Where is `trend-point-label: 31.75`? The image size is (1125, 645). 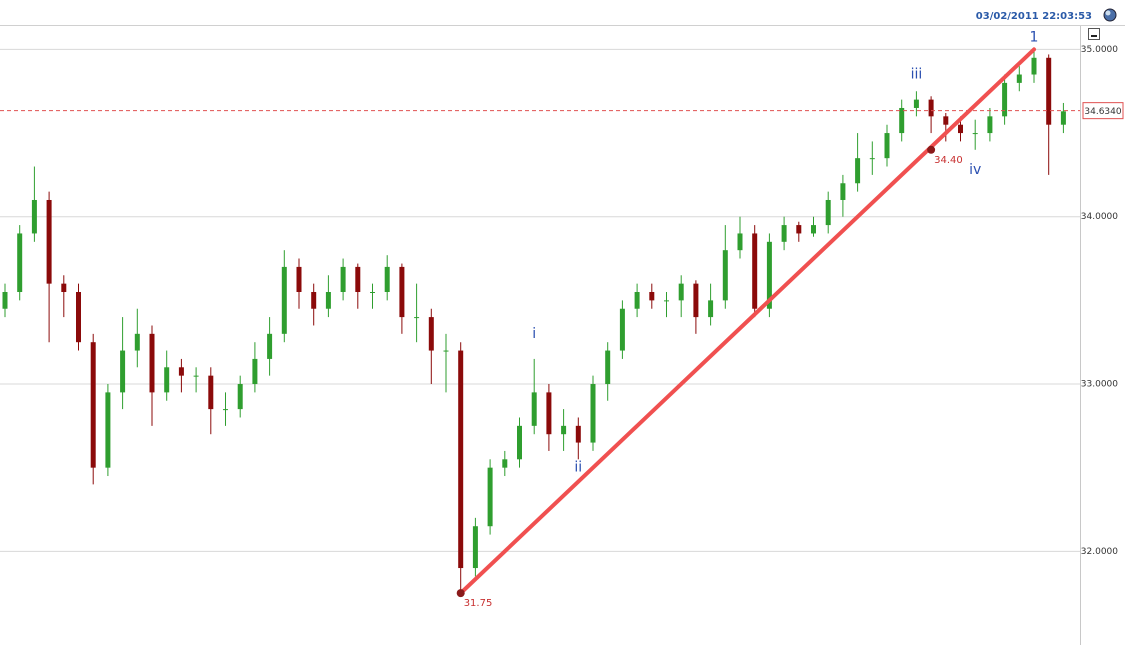
trend-point-label: 31.75 is located at coordinates (478, 603).